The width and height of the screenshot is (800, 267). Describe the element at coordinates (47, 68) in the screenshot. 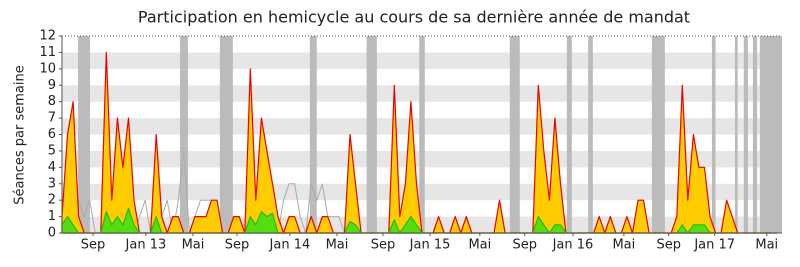

I see `y-tick-label: 10` at that location.